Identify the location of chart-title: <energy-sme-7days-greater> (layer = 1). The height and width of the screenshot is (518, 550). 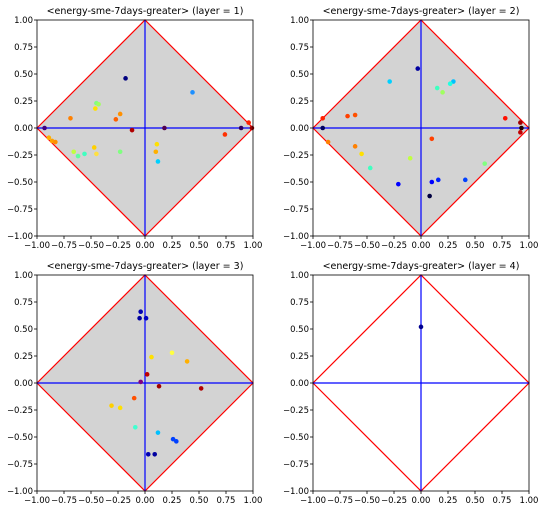
(145, 11).